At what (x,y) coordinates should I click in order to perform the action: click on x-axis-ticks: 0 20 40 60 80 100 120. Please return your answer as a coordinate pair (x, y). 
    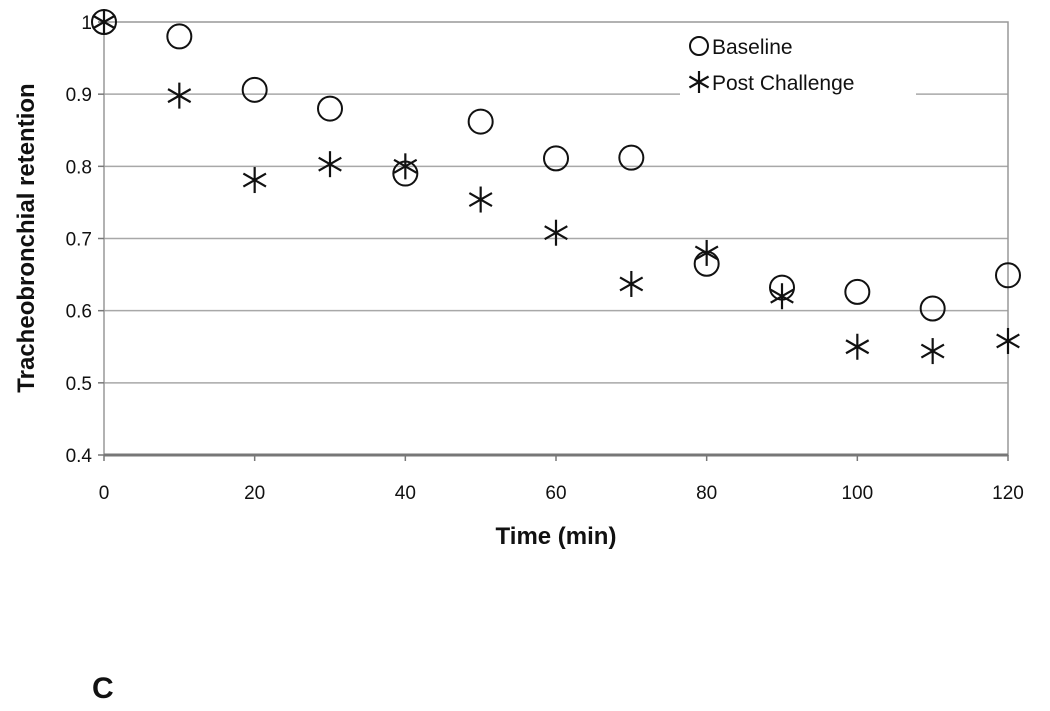
    Looking at the image, I should click on (561, 479).